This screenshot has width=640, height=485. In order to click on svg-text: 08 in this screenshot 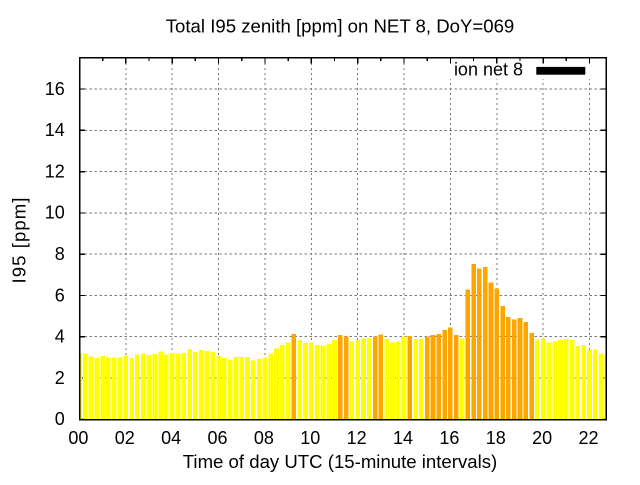, I will do `click(264, 438)`.